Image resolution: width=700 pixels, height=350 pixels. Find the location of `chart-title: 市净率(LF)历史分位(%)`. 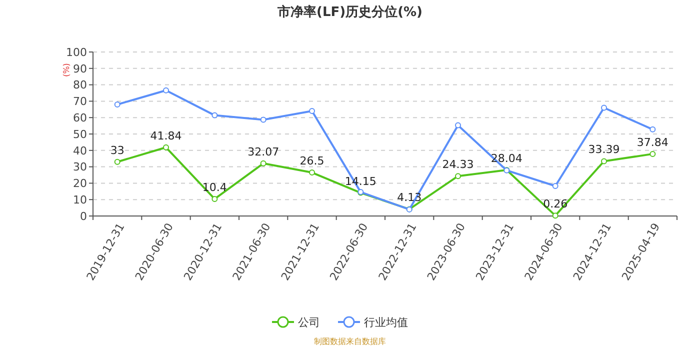

chart-title: 市净率(LF)历史分位(%) is located at coordinates (349, 12).